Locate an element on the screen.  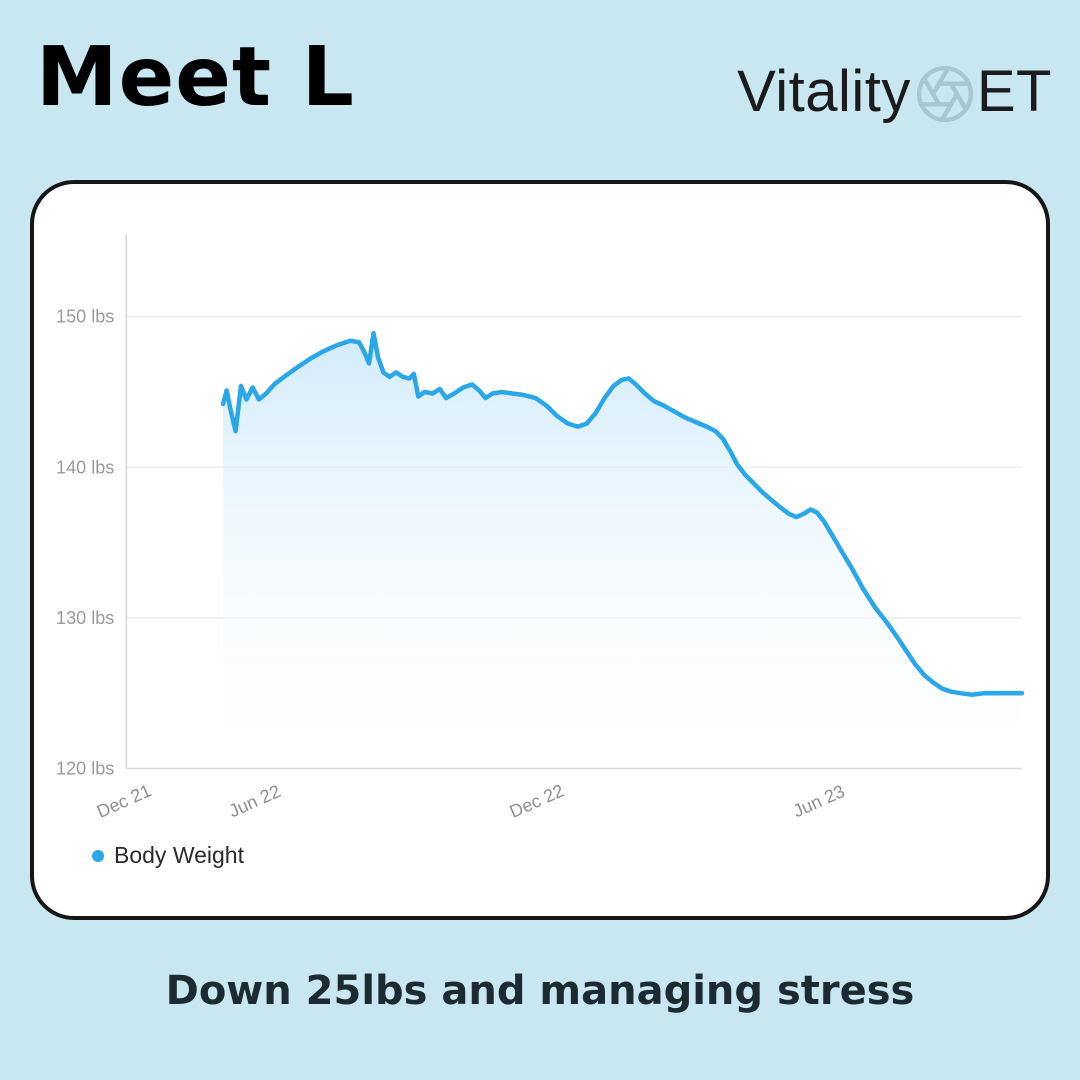
legend-label: Body Weight is located at coordinates (179, 855).